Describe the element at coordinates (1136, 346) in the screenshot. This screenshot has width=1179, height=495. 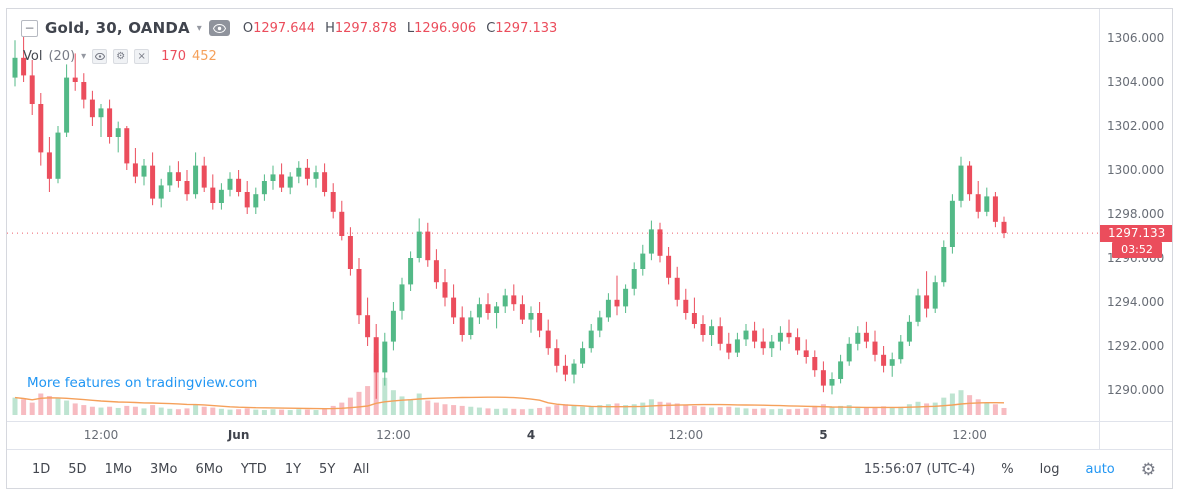
I see `price-axis-label: 1292.000` at that location.